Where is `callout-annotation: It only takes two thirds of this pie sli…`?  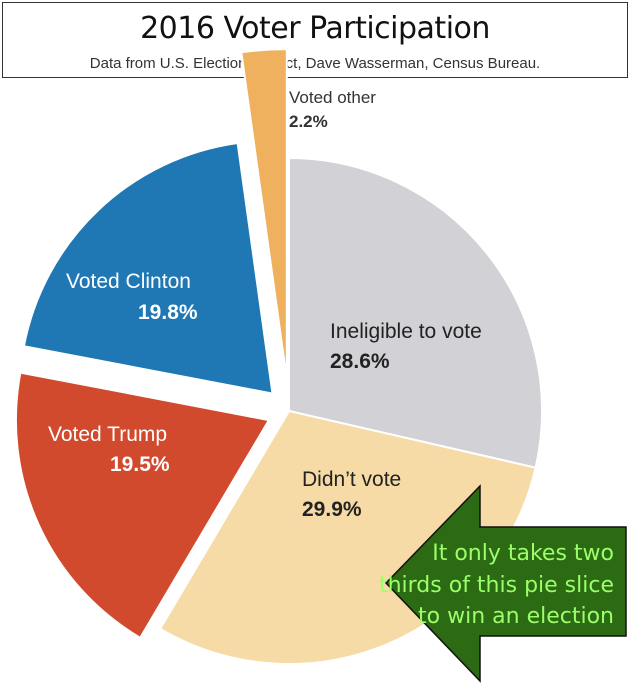 callout-annotation: It only takes two thirds of this pie sli… is located at coordinates (503, 583).